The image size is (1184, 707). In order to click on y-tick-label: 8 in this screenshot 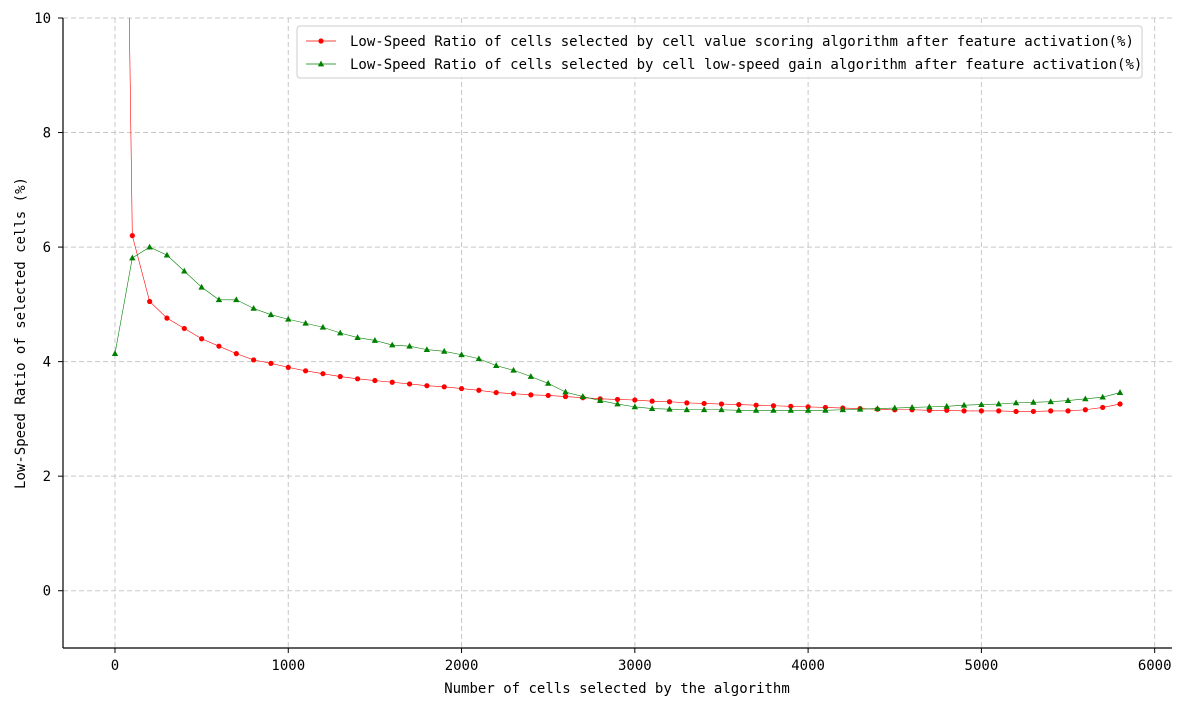, I will do `click(47, 134)`.